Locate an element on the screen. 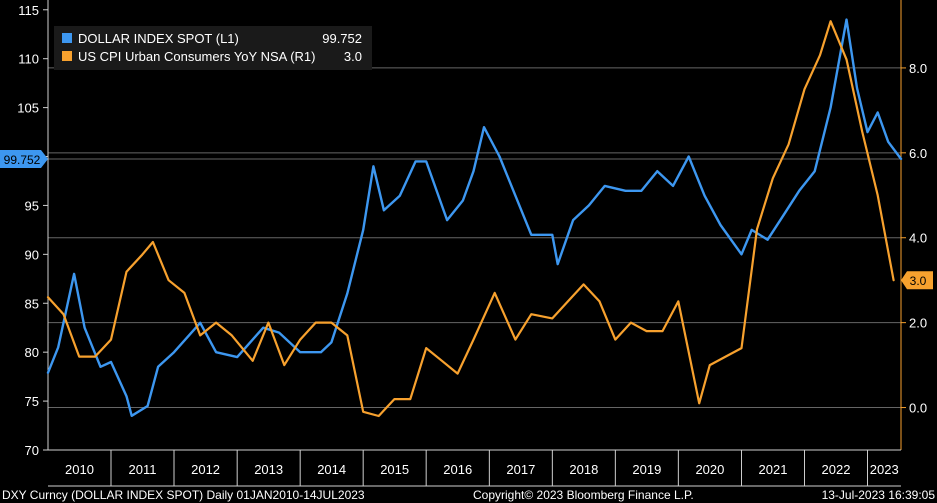 Image resolution: width=937 pixels, height=503 pixels. left-tick-label: 110 is located at coordinates (28, 59).